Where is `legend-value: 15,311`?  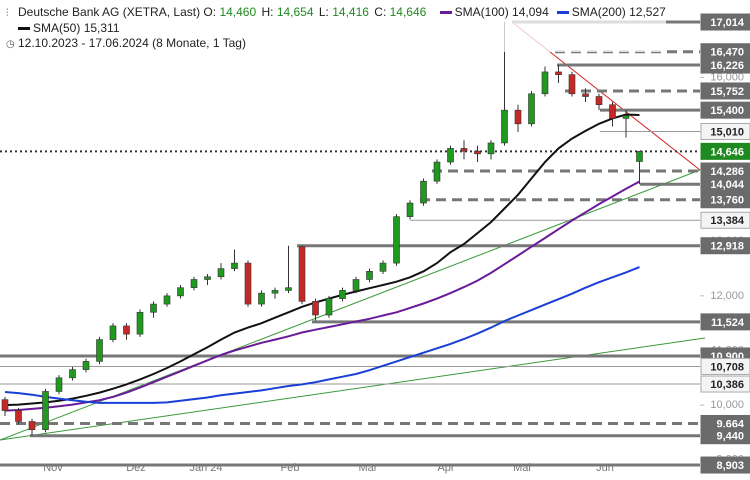
legend-value: 15,311 is located at coordinates (101, 28).